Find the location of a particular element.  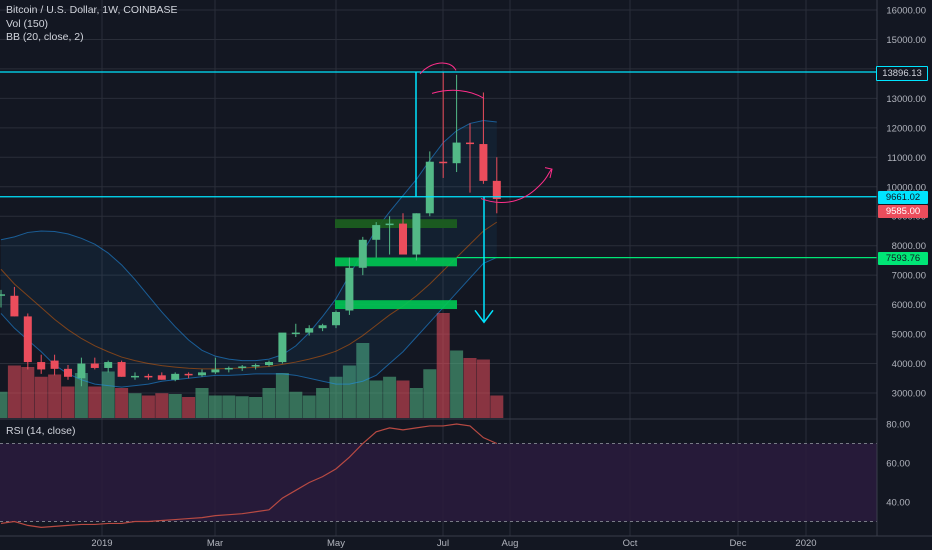

y-axis-tick-label: 7000.00 is located at coordinates (909, 276).